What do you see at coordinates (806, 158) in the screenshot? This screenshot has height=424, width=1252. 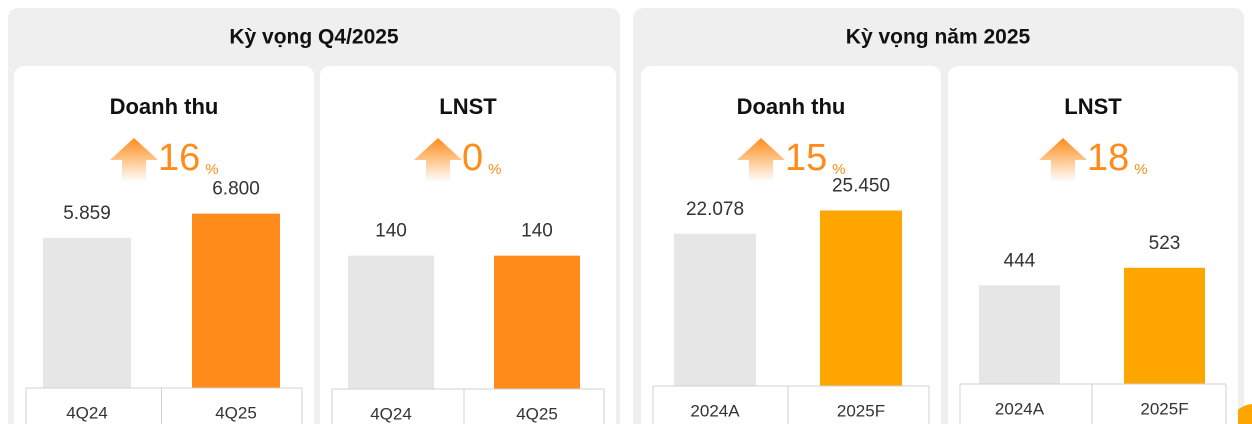 I see `growth-value: 15` at bounding box center [806, 158].